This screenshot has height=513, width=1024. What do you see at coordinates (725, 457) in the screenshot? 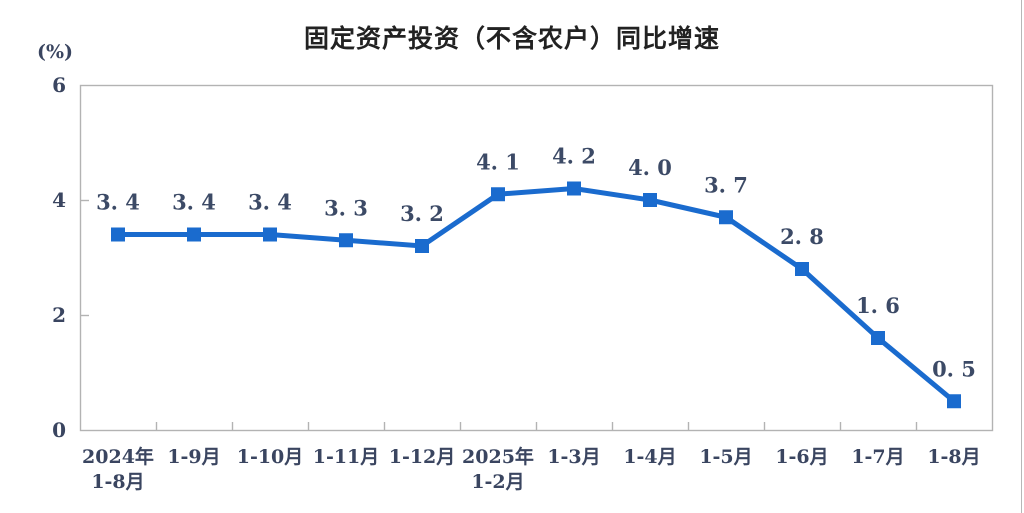
I see `x-tick-label: 1-5月` at bounding box center [725, 457].